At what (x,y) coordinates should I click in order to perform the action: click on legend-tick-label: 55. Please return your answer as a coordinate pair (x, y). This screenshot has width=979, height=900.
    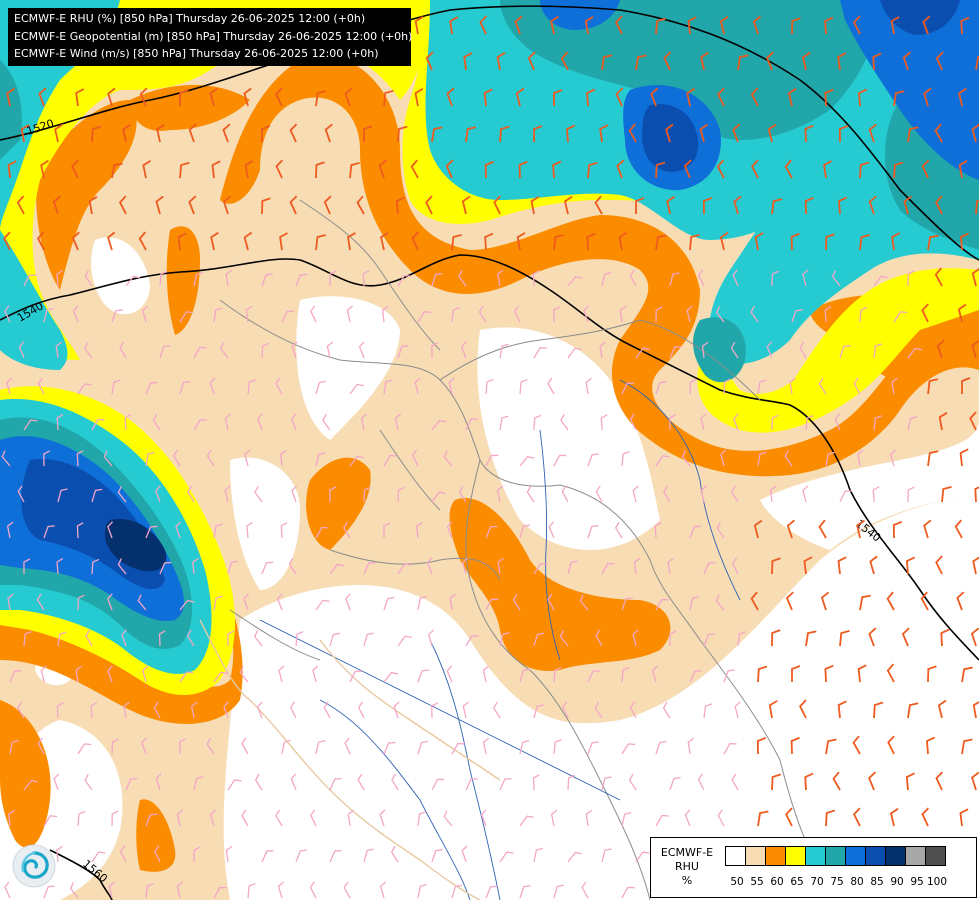
    Looking at the image, I should click on (757, 882).